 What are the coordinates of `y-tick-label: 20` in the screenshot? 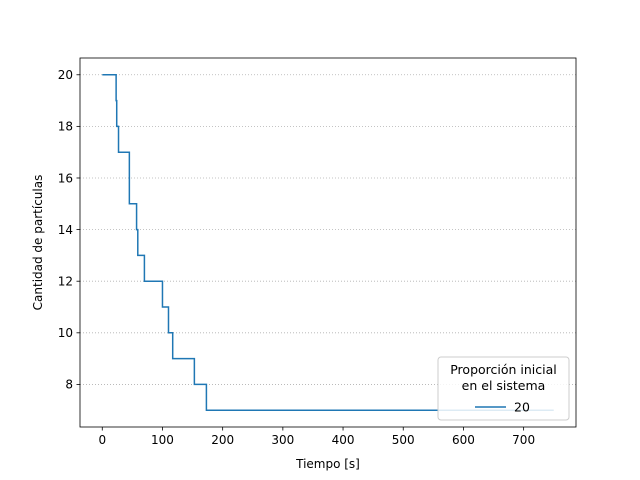 It's located at (65, 75).